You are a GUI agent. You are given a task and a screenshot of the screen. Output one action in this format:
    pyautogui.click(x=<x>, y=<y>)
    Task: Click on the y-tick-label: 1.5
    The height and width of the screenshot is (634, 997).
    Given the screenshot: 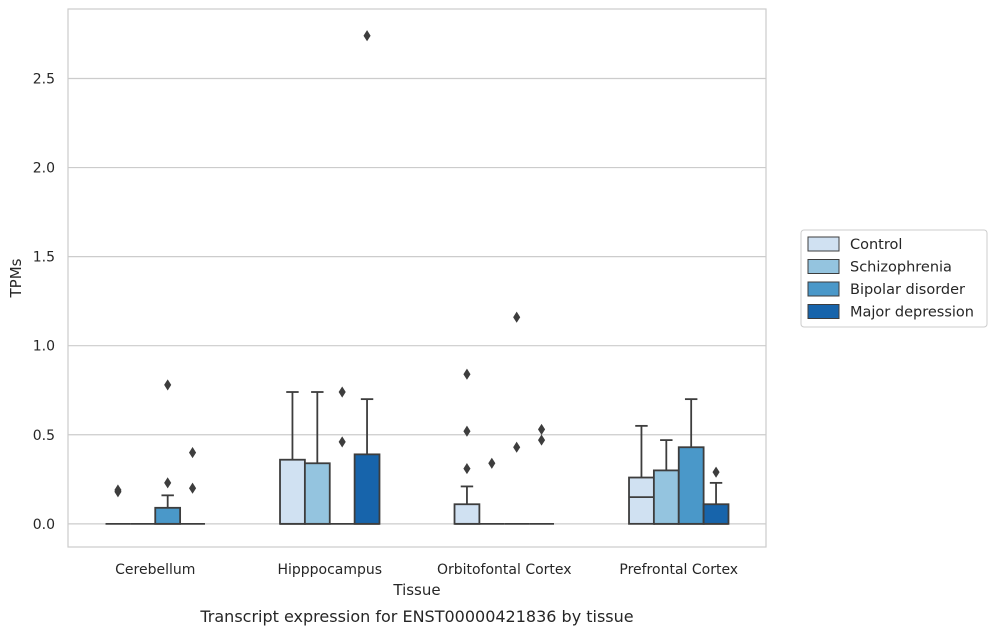 What is the action you would take?
    pyautogui.click(x=44, y=258)
    